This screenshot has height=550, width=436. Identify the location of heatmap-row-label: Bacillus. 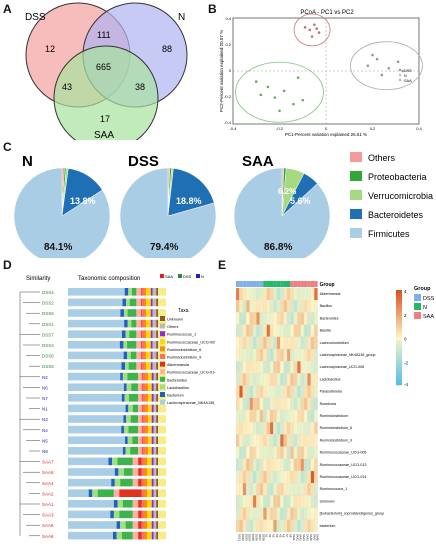
(326, 306).